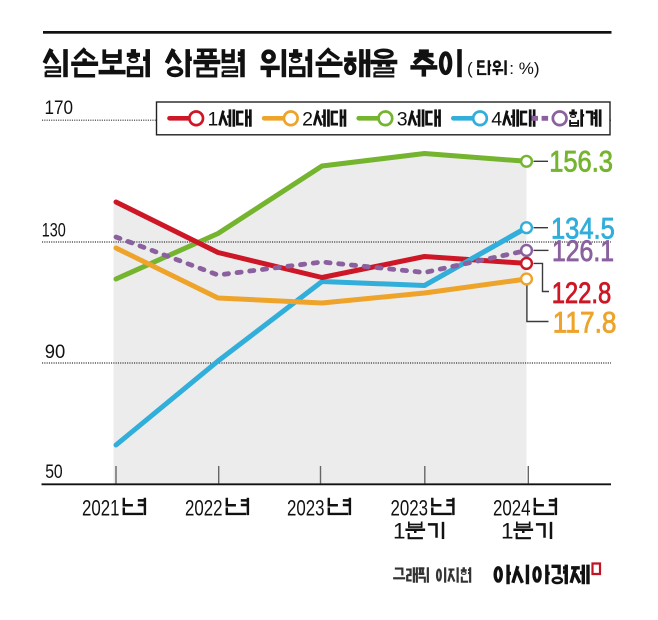 The image size is (658, 620). What do you see at coordinates (512, 507) in the screenshot?
I see `svg-text: 2024` at bounding box center [512, 507].